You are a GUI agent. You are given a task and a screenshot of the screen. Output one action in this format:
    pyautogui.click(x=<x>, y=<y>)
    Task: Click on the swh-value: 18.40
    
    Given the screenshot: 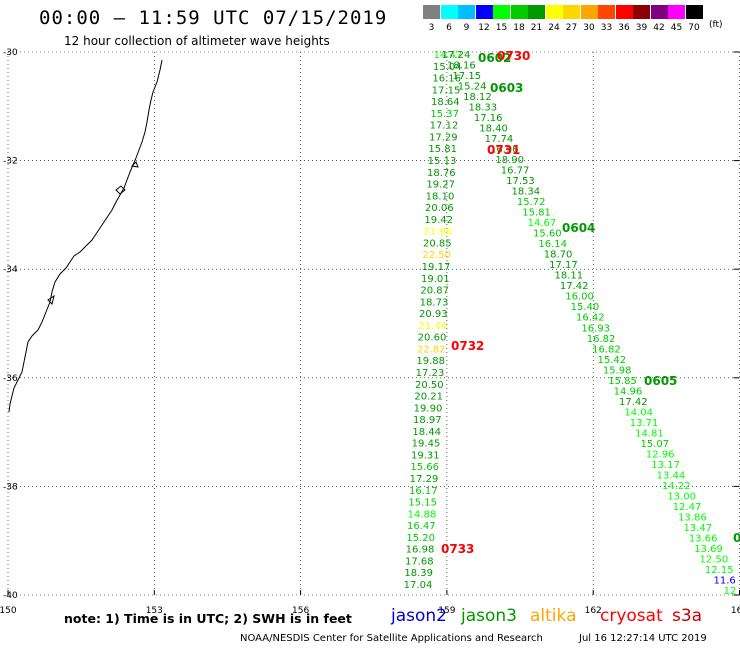 What is the action you would take?
    pyautogui.click(x=493, y=129)
    